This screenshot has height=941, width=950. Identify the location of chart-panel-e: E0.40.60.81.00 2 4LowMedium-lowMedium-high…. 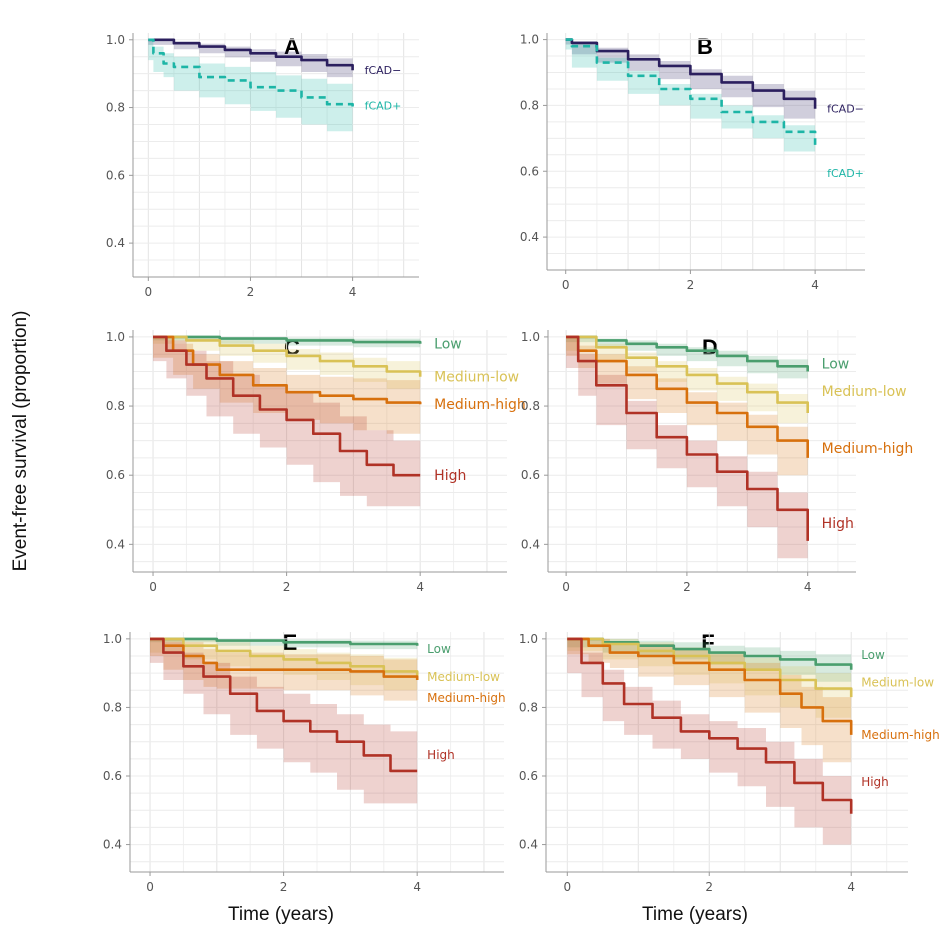
(304, 762).